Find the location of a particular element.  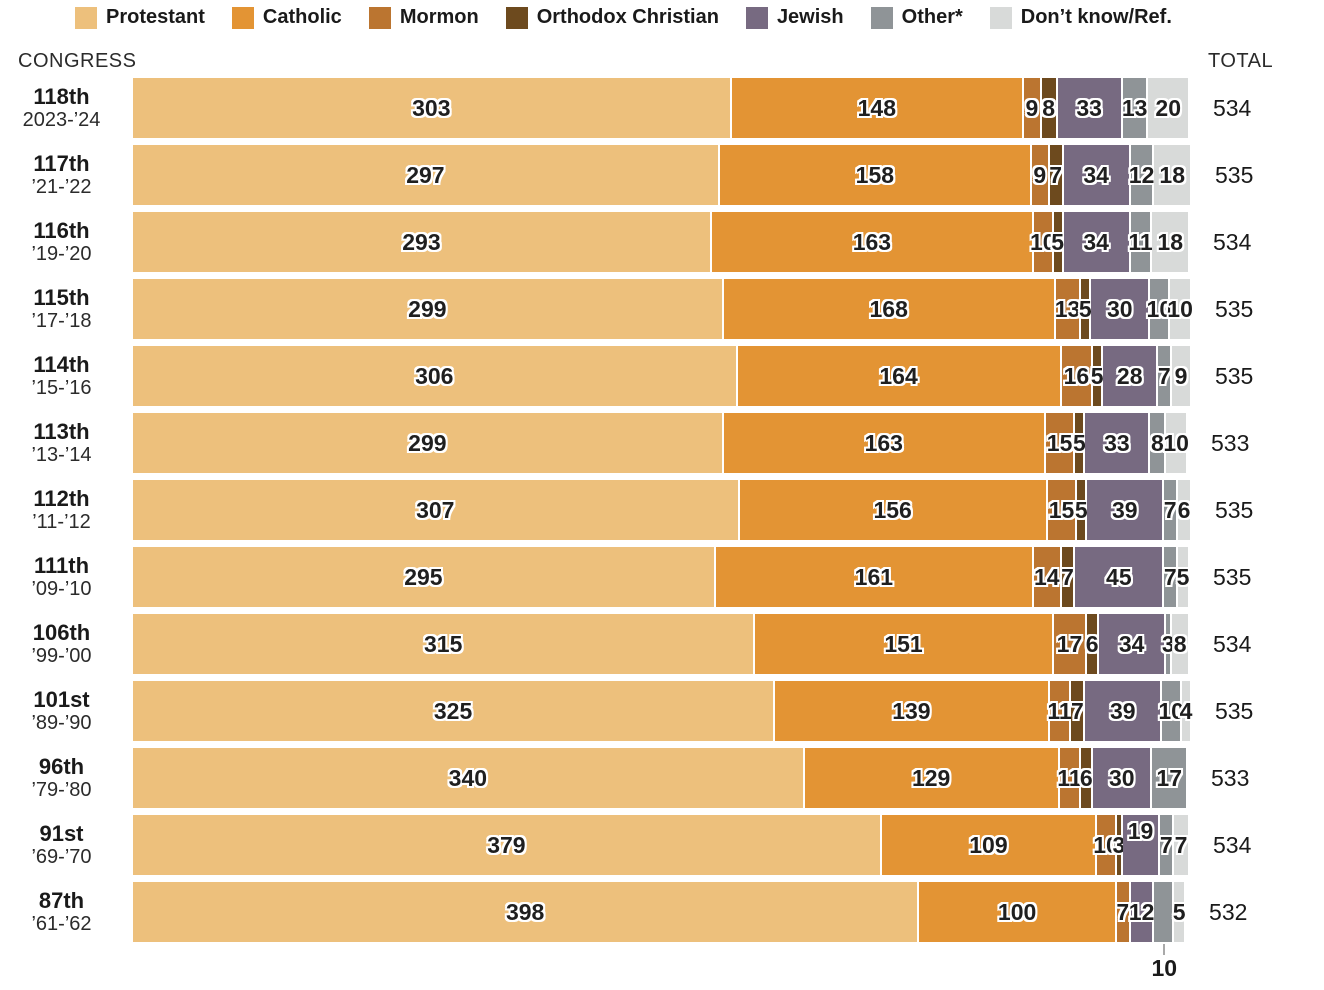

segment-value-label: 158 is located at coordinates (875, 174).